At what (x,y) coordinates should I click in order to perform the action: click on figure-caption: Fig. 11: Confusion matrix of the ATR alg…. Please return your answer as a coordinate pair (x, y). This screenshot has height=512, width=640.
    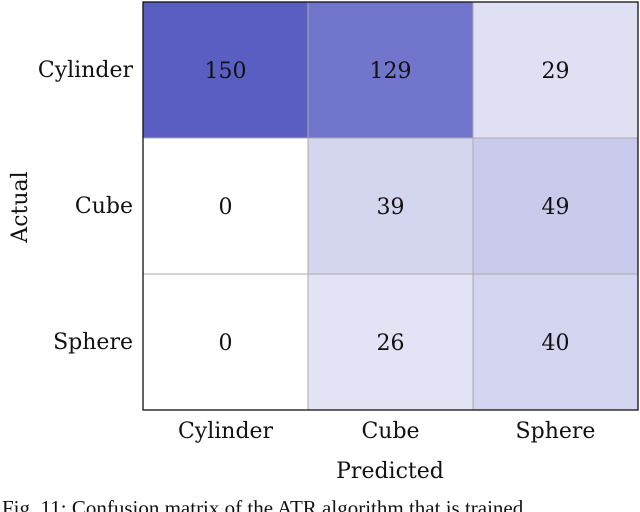
    Looking at the image, I should click on (263, 504).